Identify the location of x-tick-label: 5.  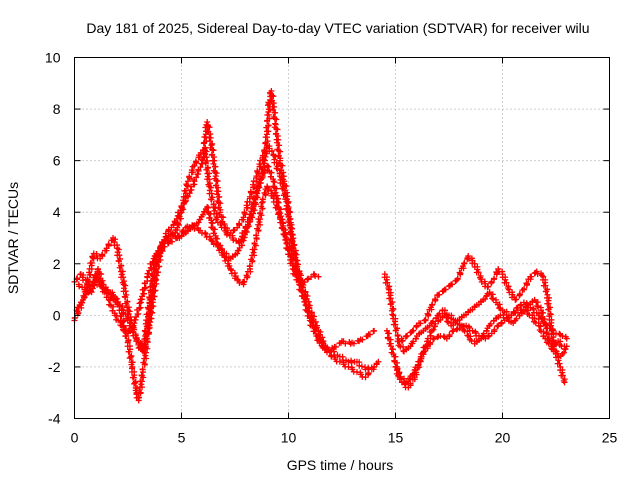
(182, 438).